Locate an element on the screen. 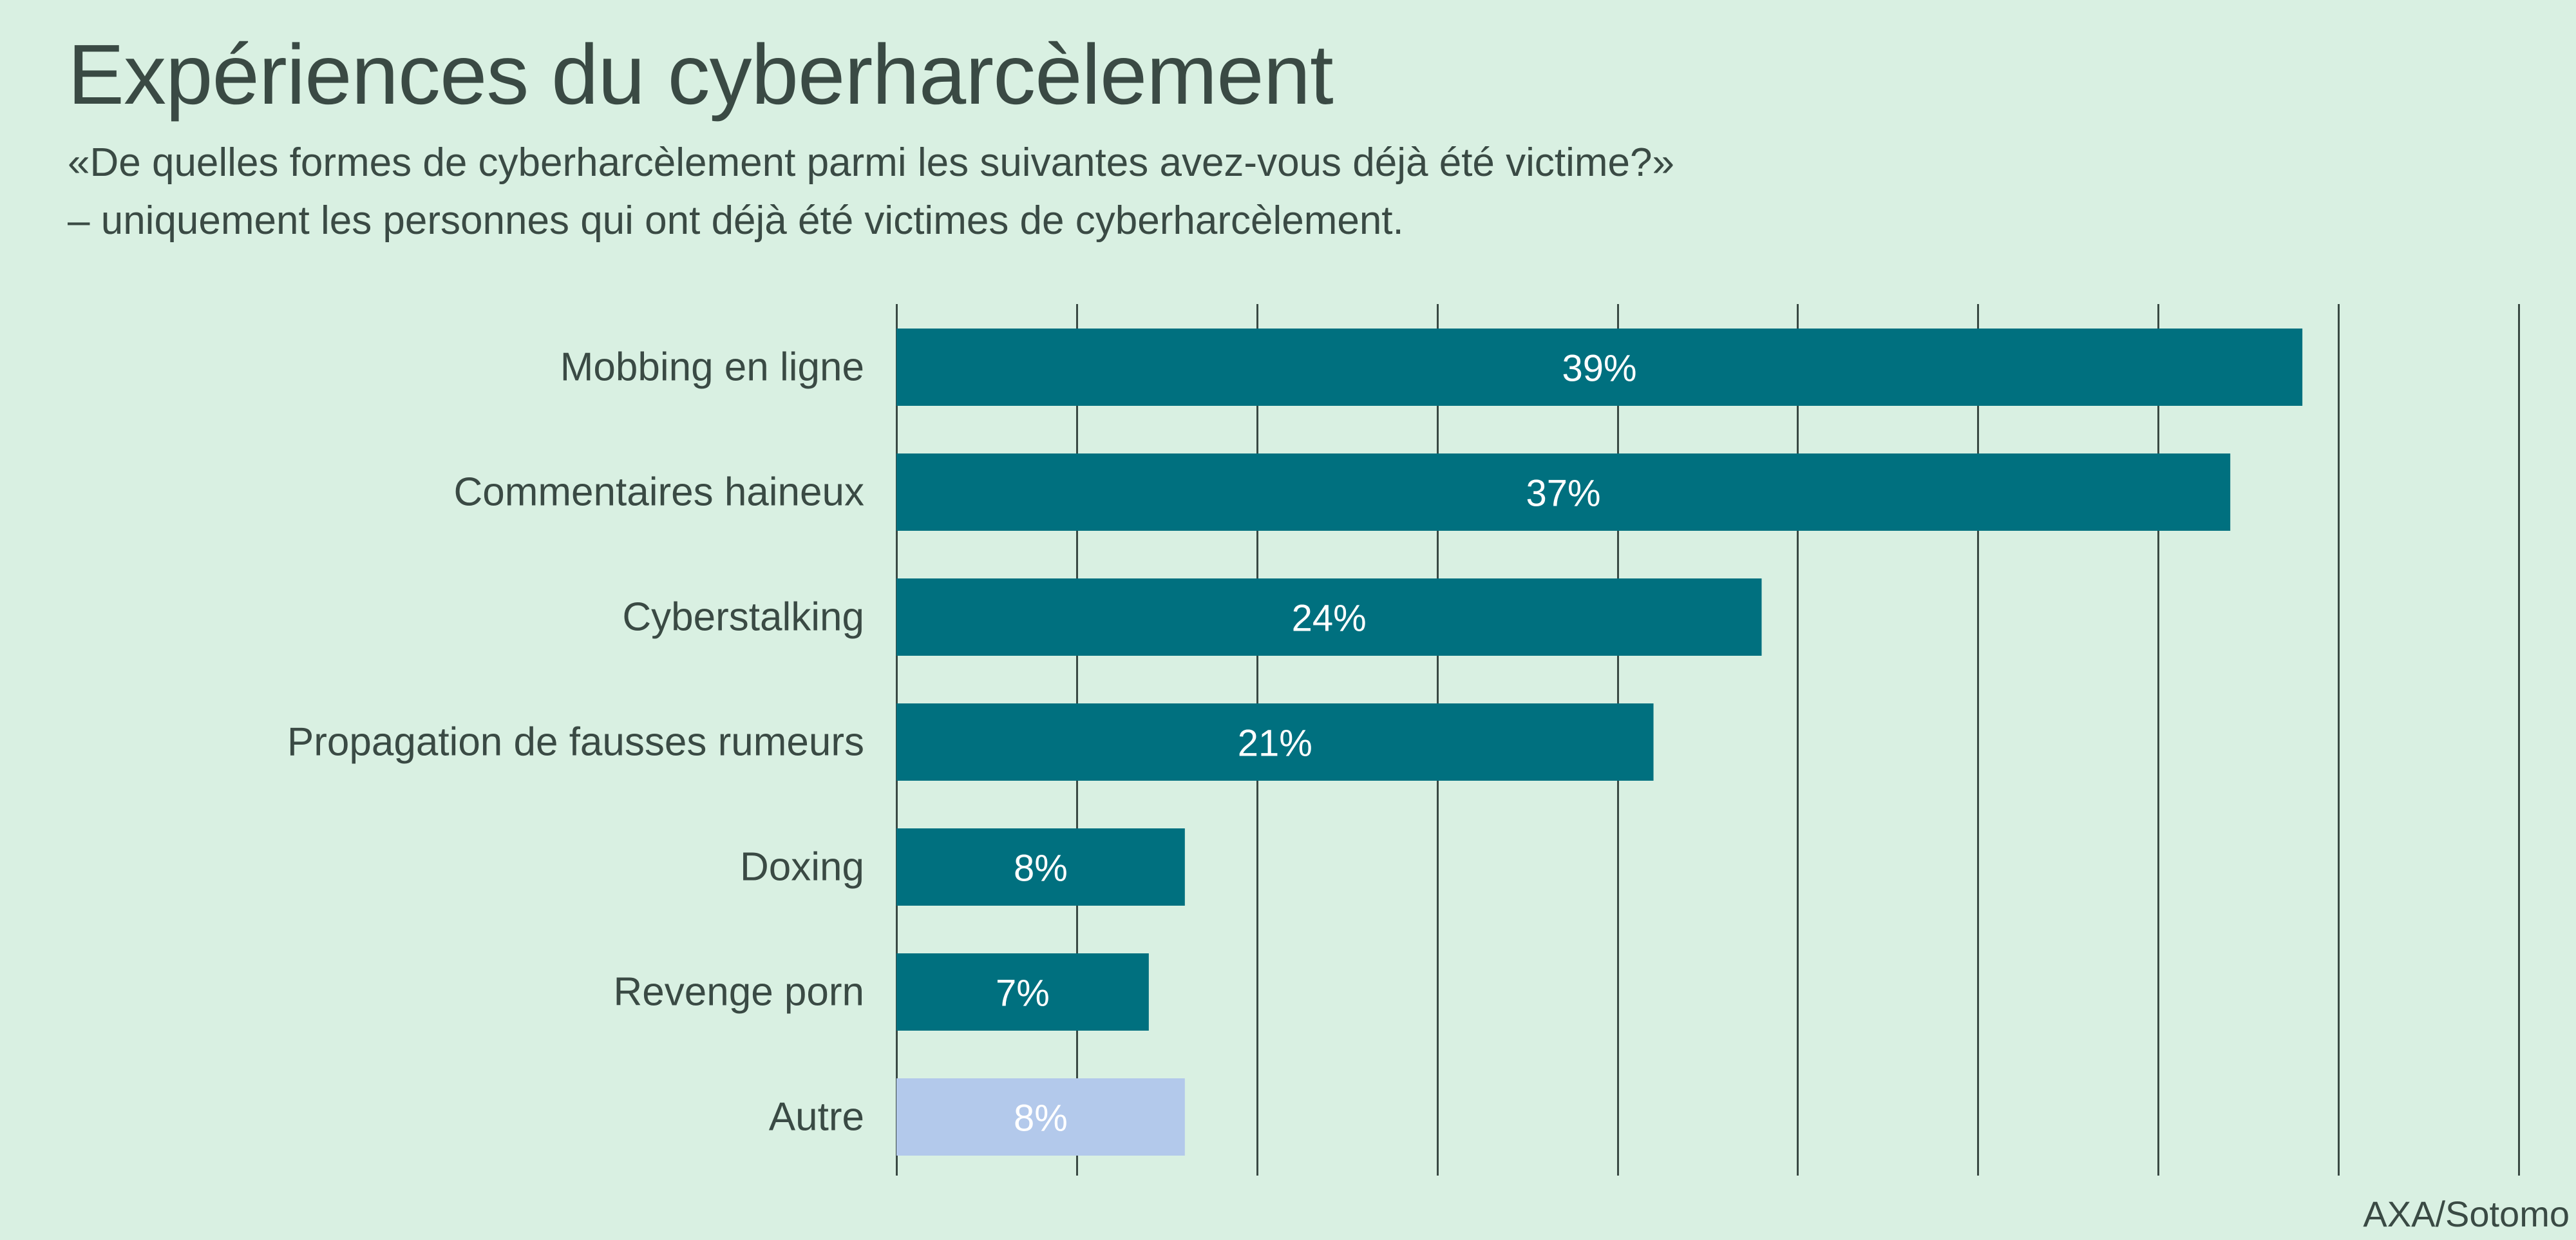 Image resolution: width=2576 pixels, height=1240 pixels. value-label-2: 24% is located at coordinates (1329, 619).